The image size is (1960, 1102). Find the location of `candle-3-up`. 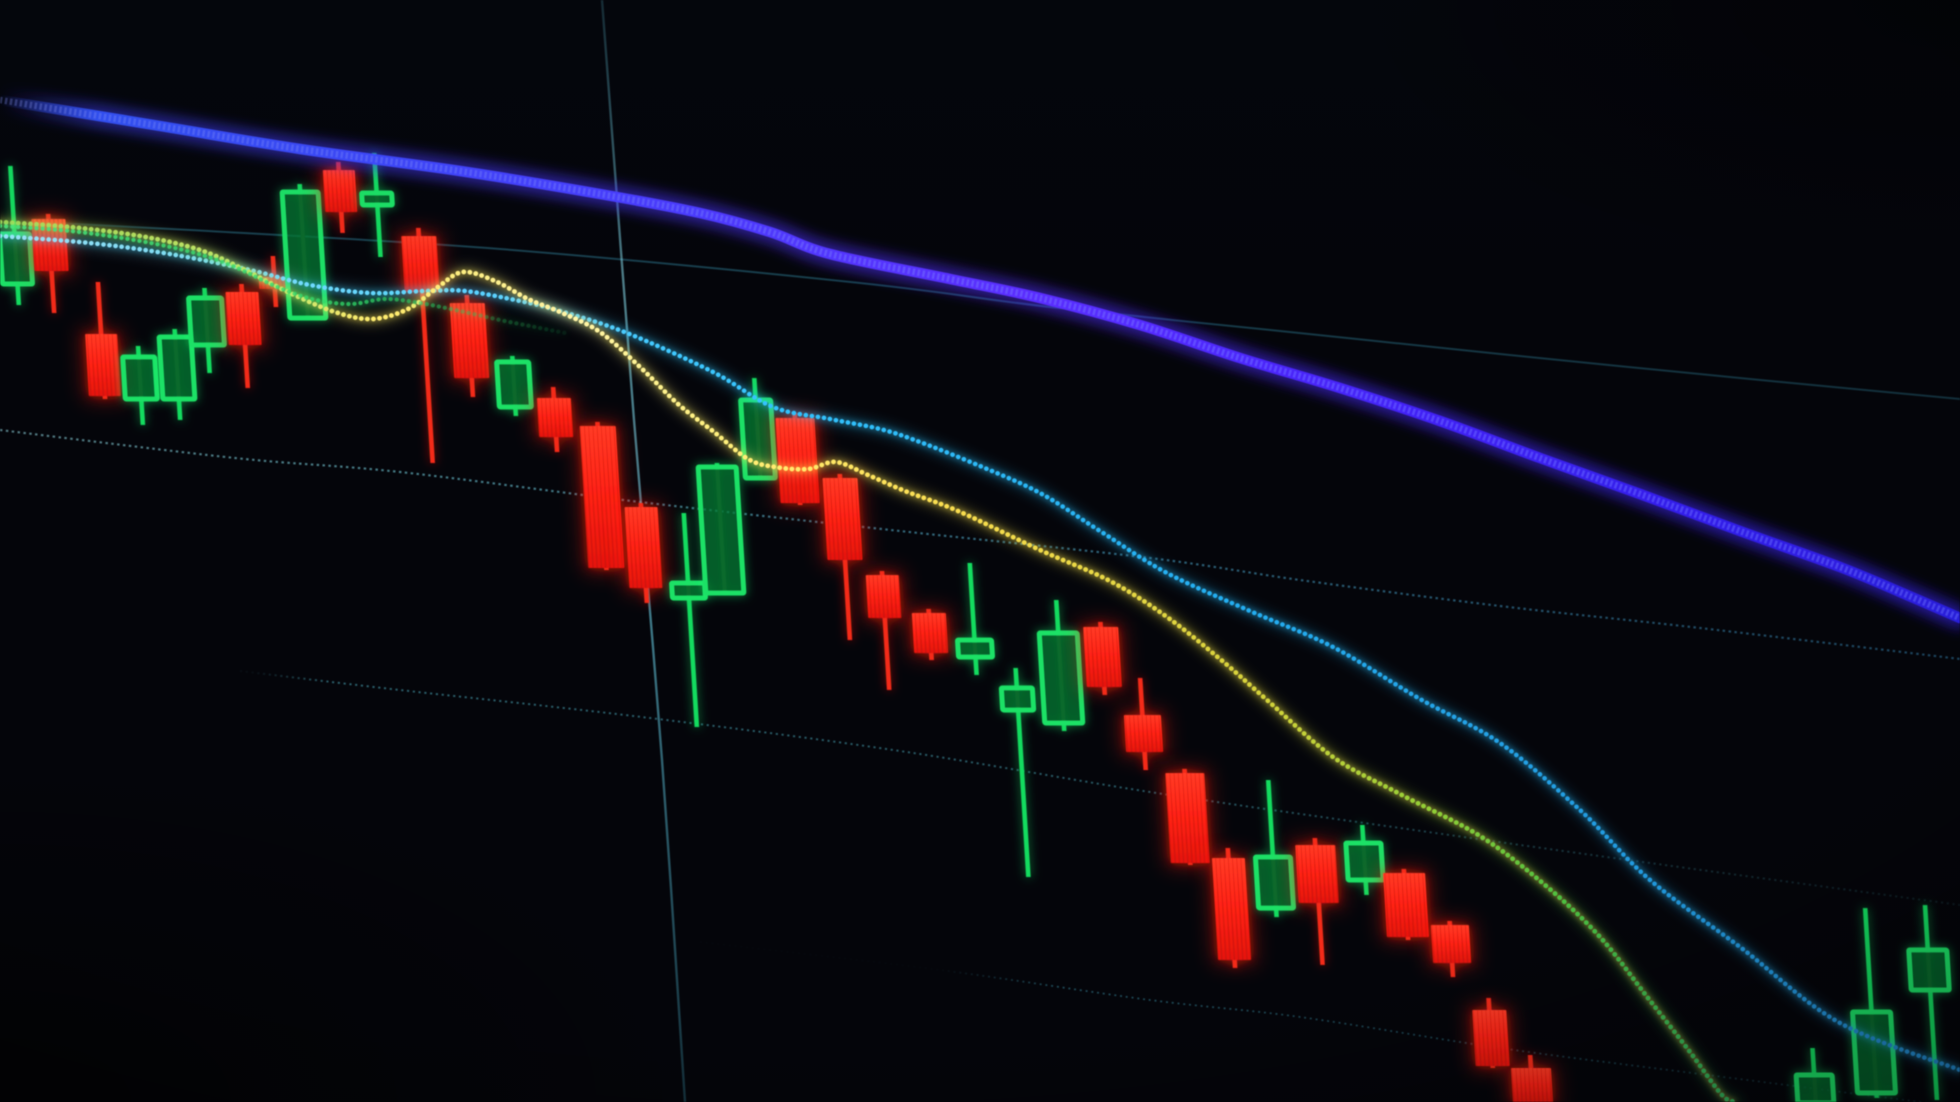

candle-3-up is located at coordinates (140, 385).